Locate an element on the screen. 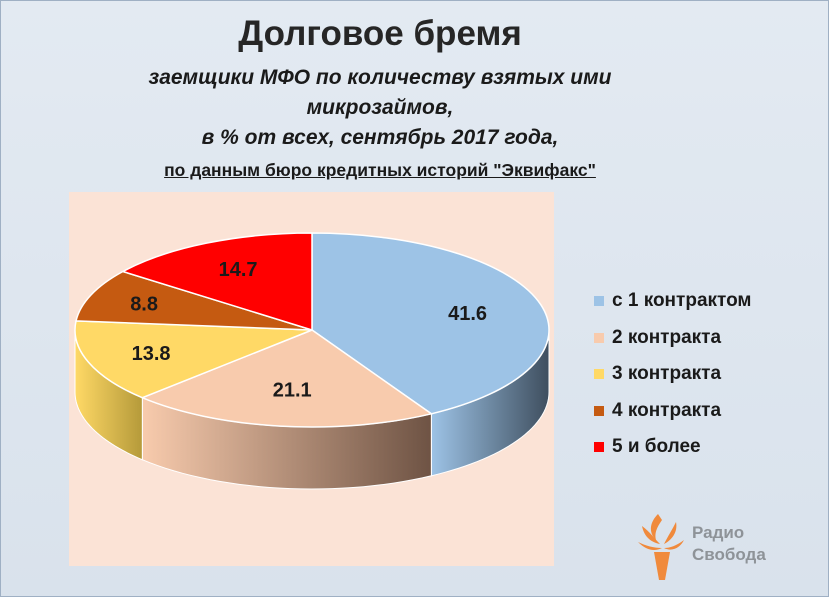 This screenshot has height=597, width=829. legend-label: с 1 контрактом is located at coordinates (682, 301).